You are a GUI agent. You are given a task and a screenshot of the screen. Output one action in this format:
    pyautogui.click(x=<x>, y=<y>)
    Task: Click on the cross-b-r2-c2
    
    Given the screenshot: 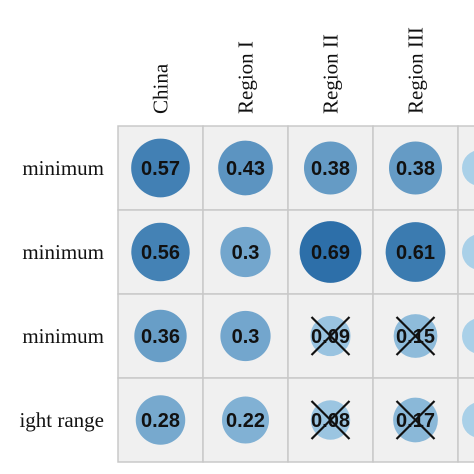 What is the action you would take?
    pyautogui.click(x=330, y=336)
    